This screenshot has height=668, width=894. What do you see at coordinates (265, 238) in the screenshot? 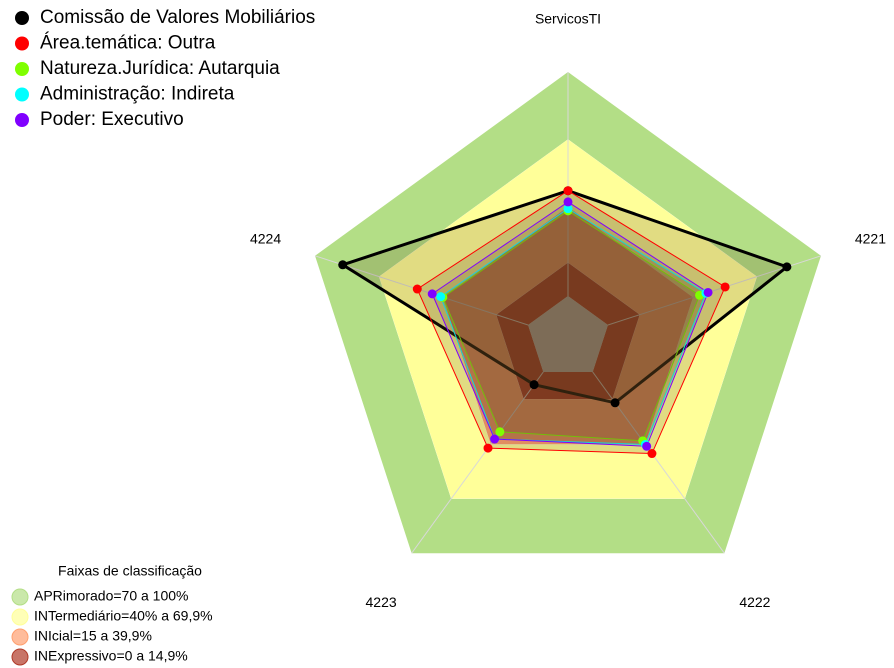
I see `axis-label: 4224` at bounding box center [265, 238].